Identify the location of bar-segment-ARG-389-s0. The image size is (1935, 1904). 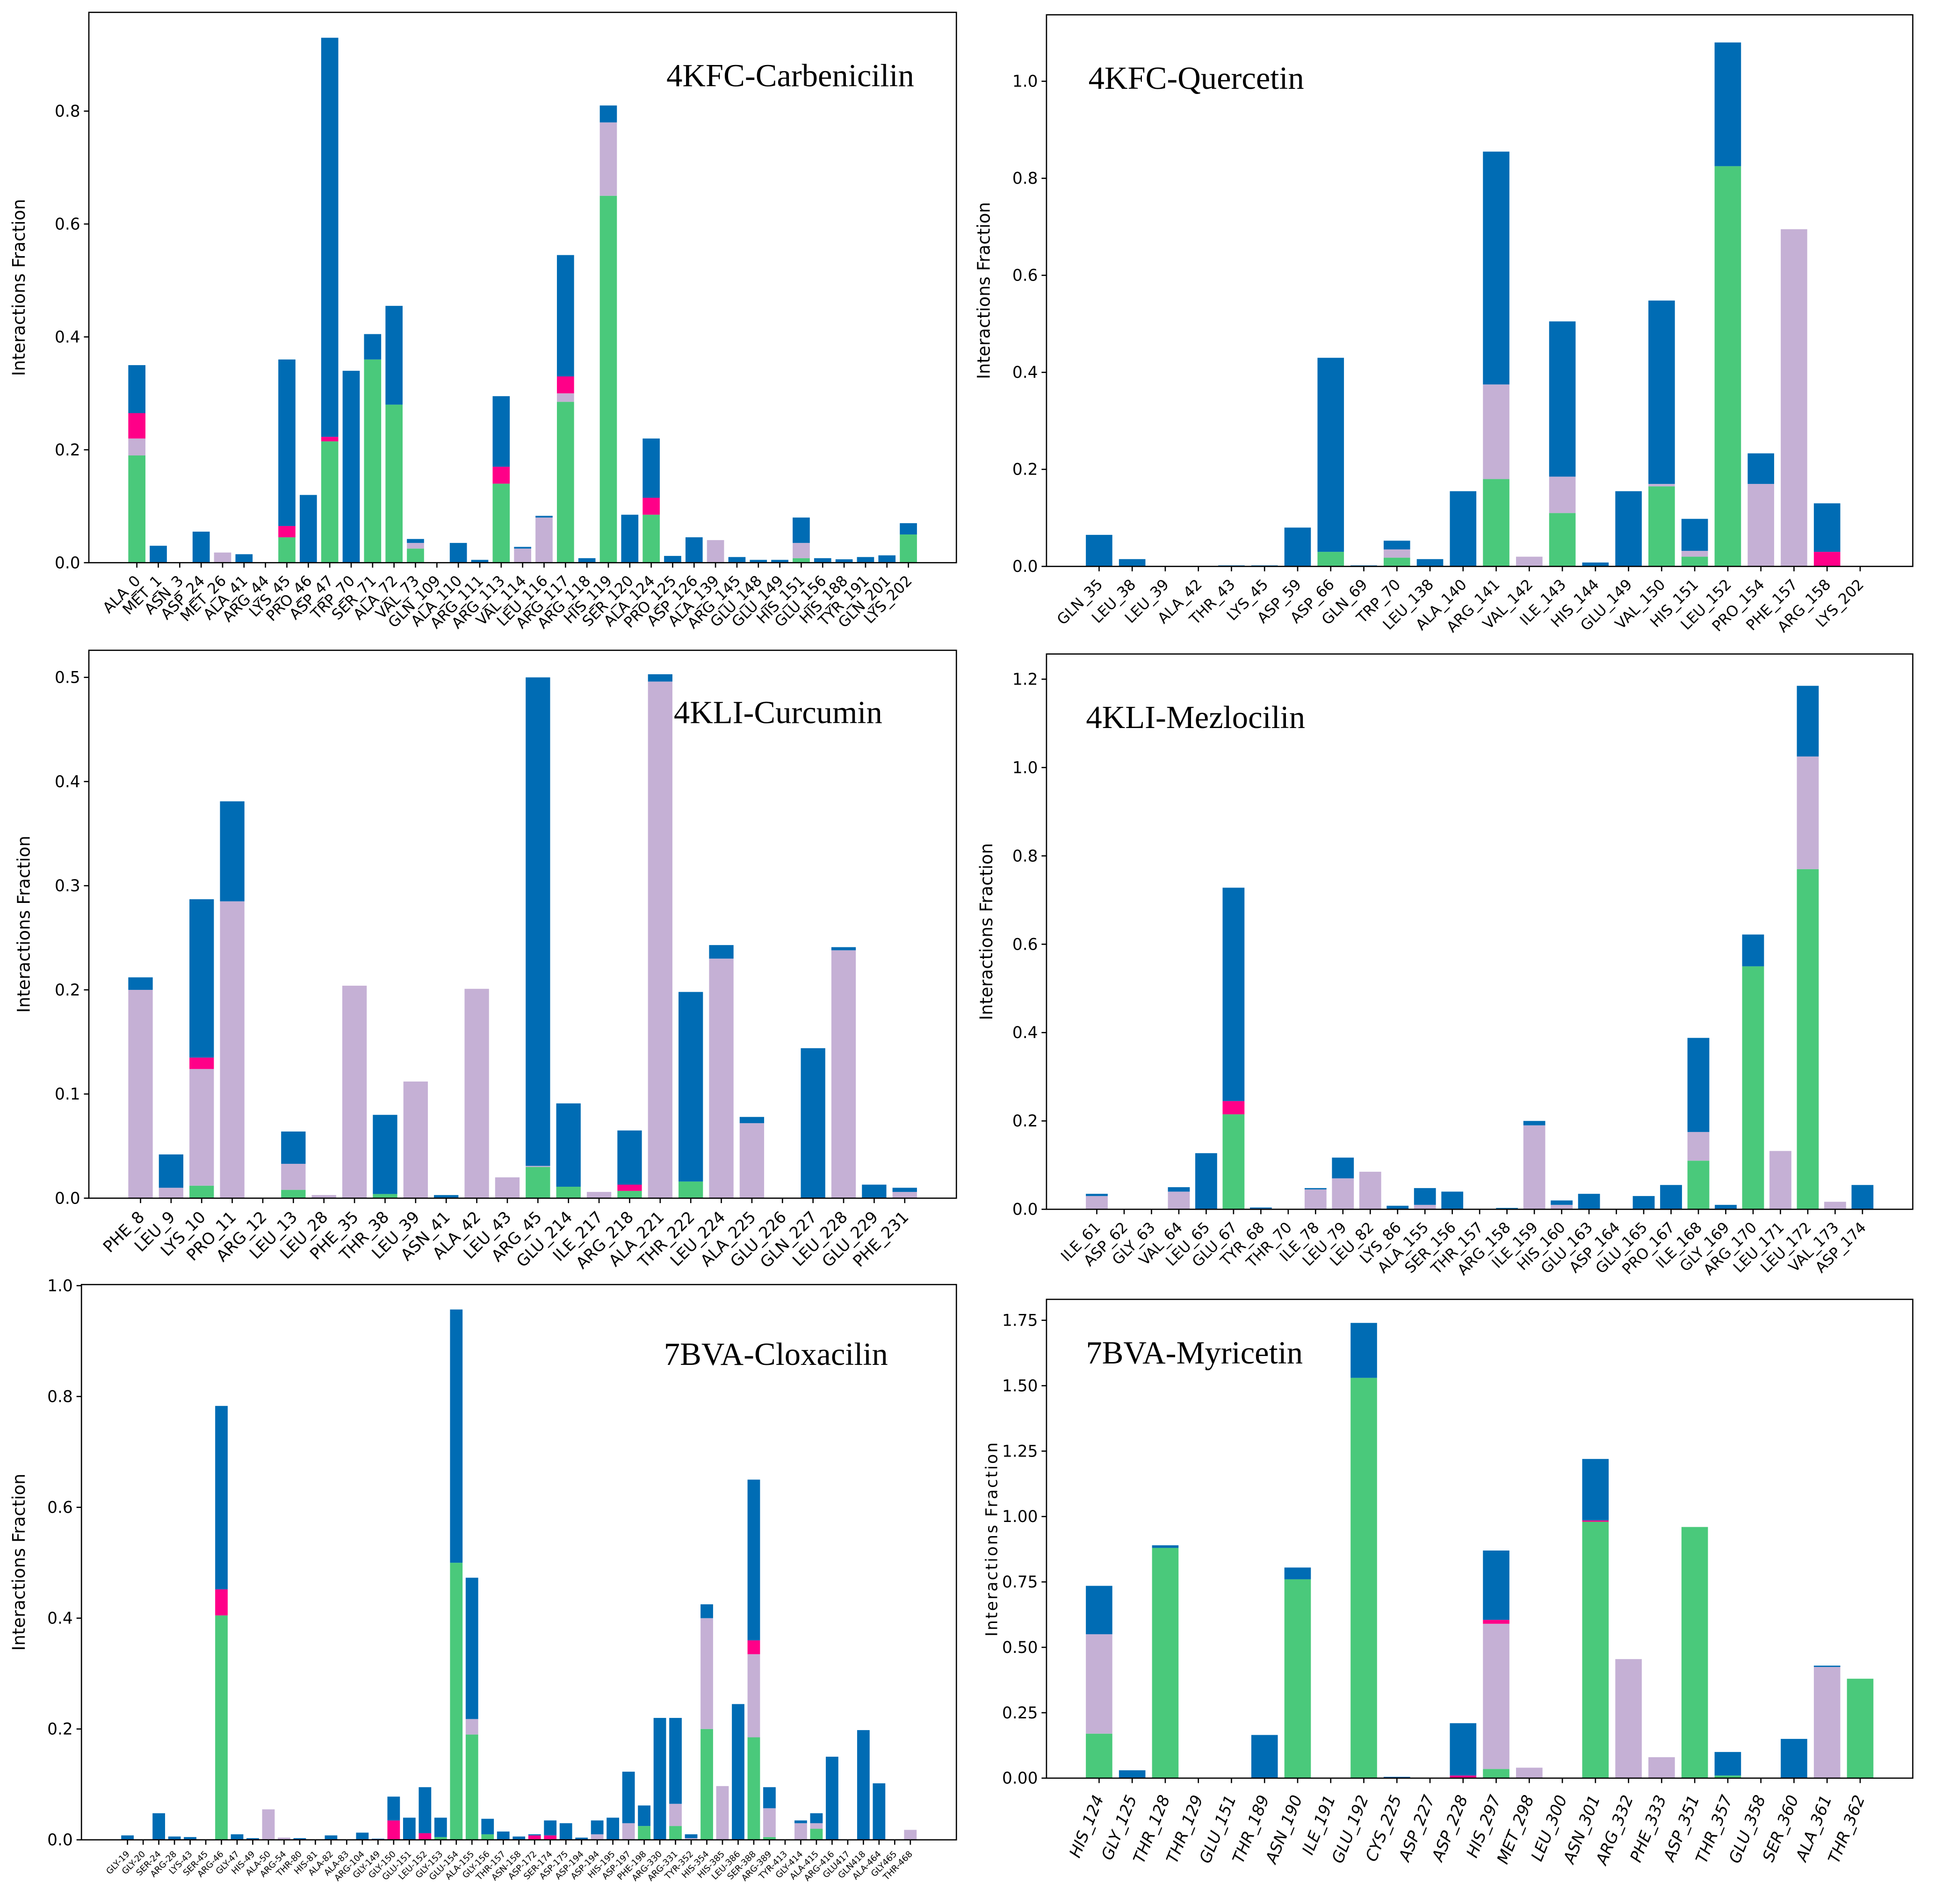
(770, 1838).